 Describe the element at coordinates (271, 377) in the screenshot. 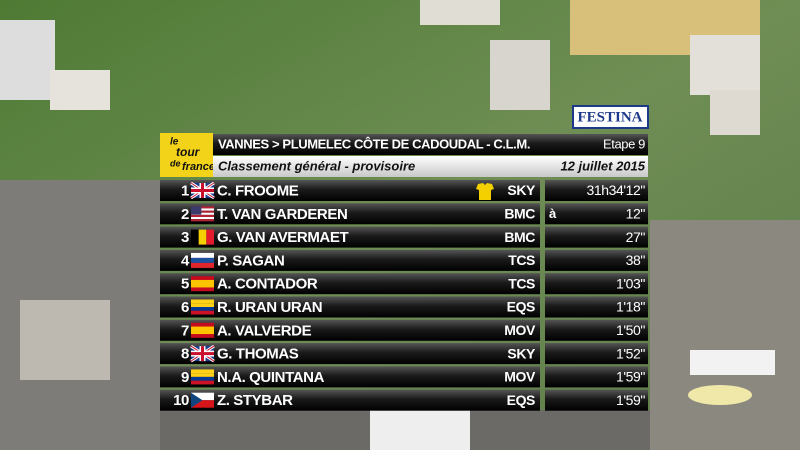

I see `rider-name: N.A. QUINTANA` at that location.